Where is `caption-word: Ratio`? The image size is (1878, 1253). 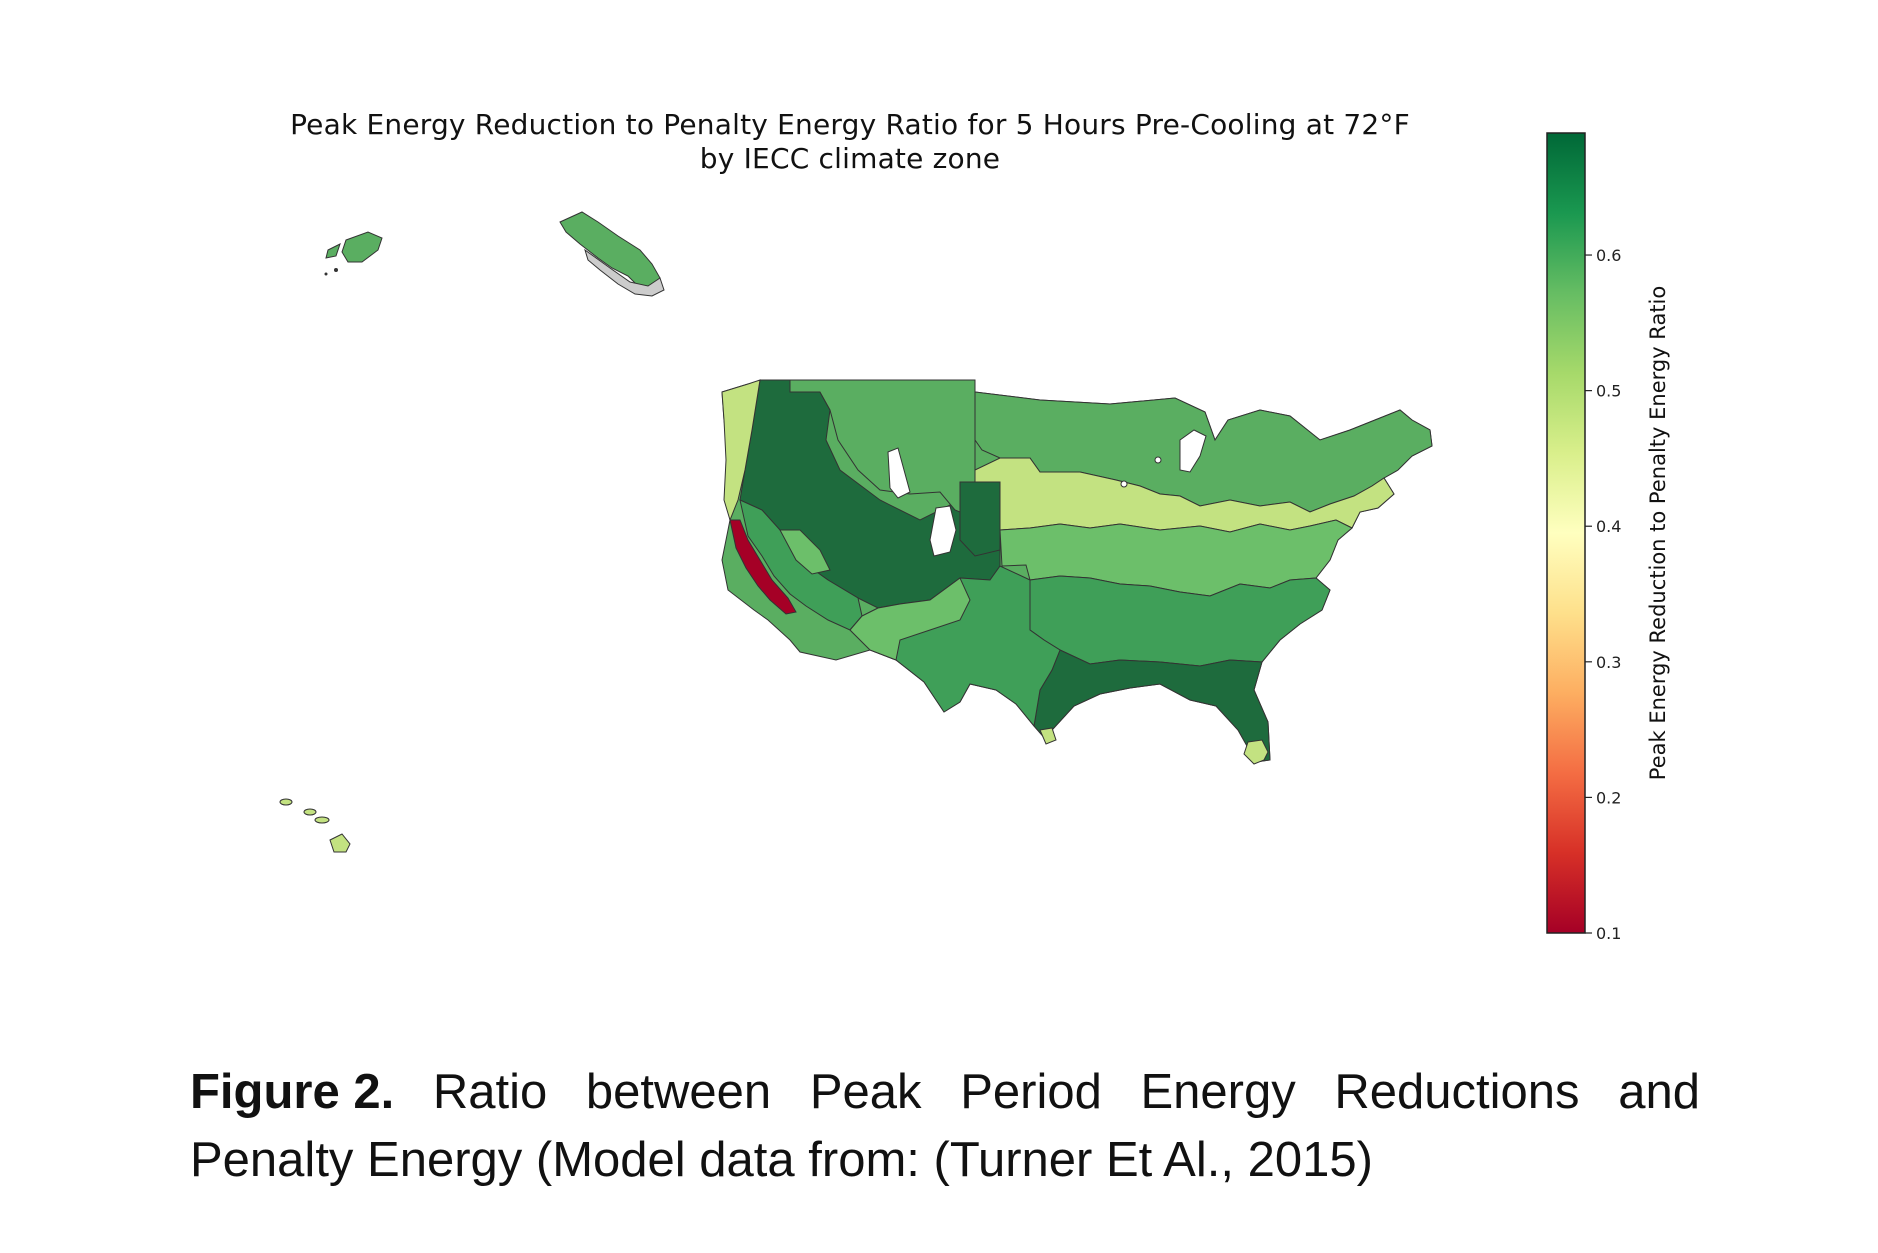 caption-word: Ratio is located at coordinates (490, 1092).